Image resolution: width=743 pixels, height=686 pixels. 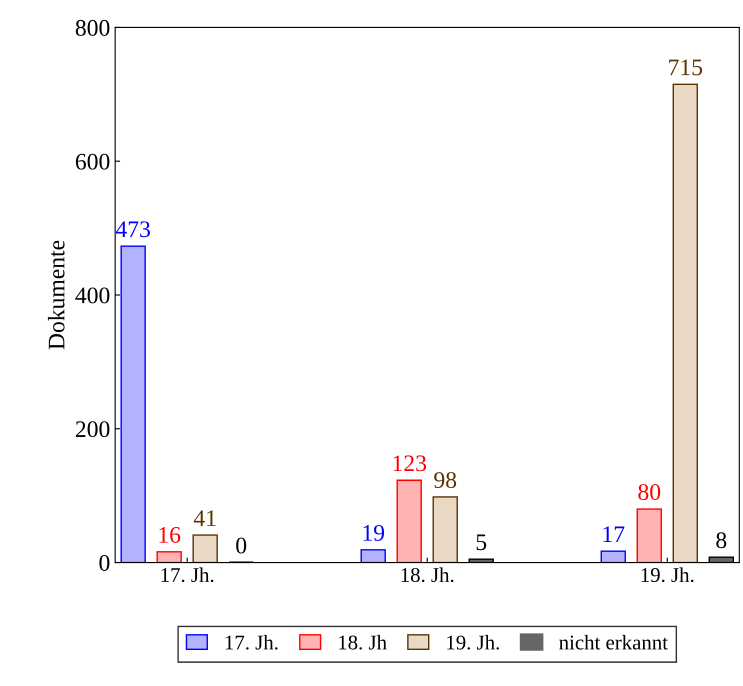 I want to click on data-label: 17, so click(x=614, y=534).